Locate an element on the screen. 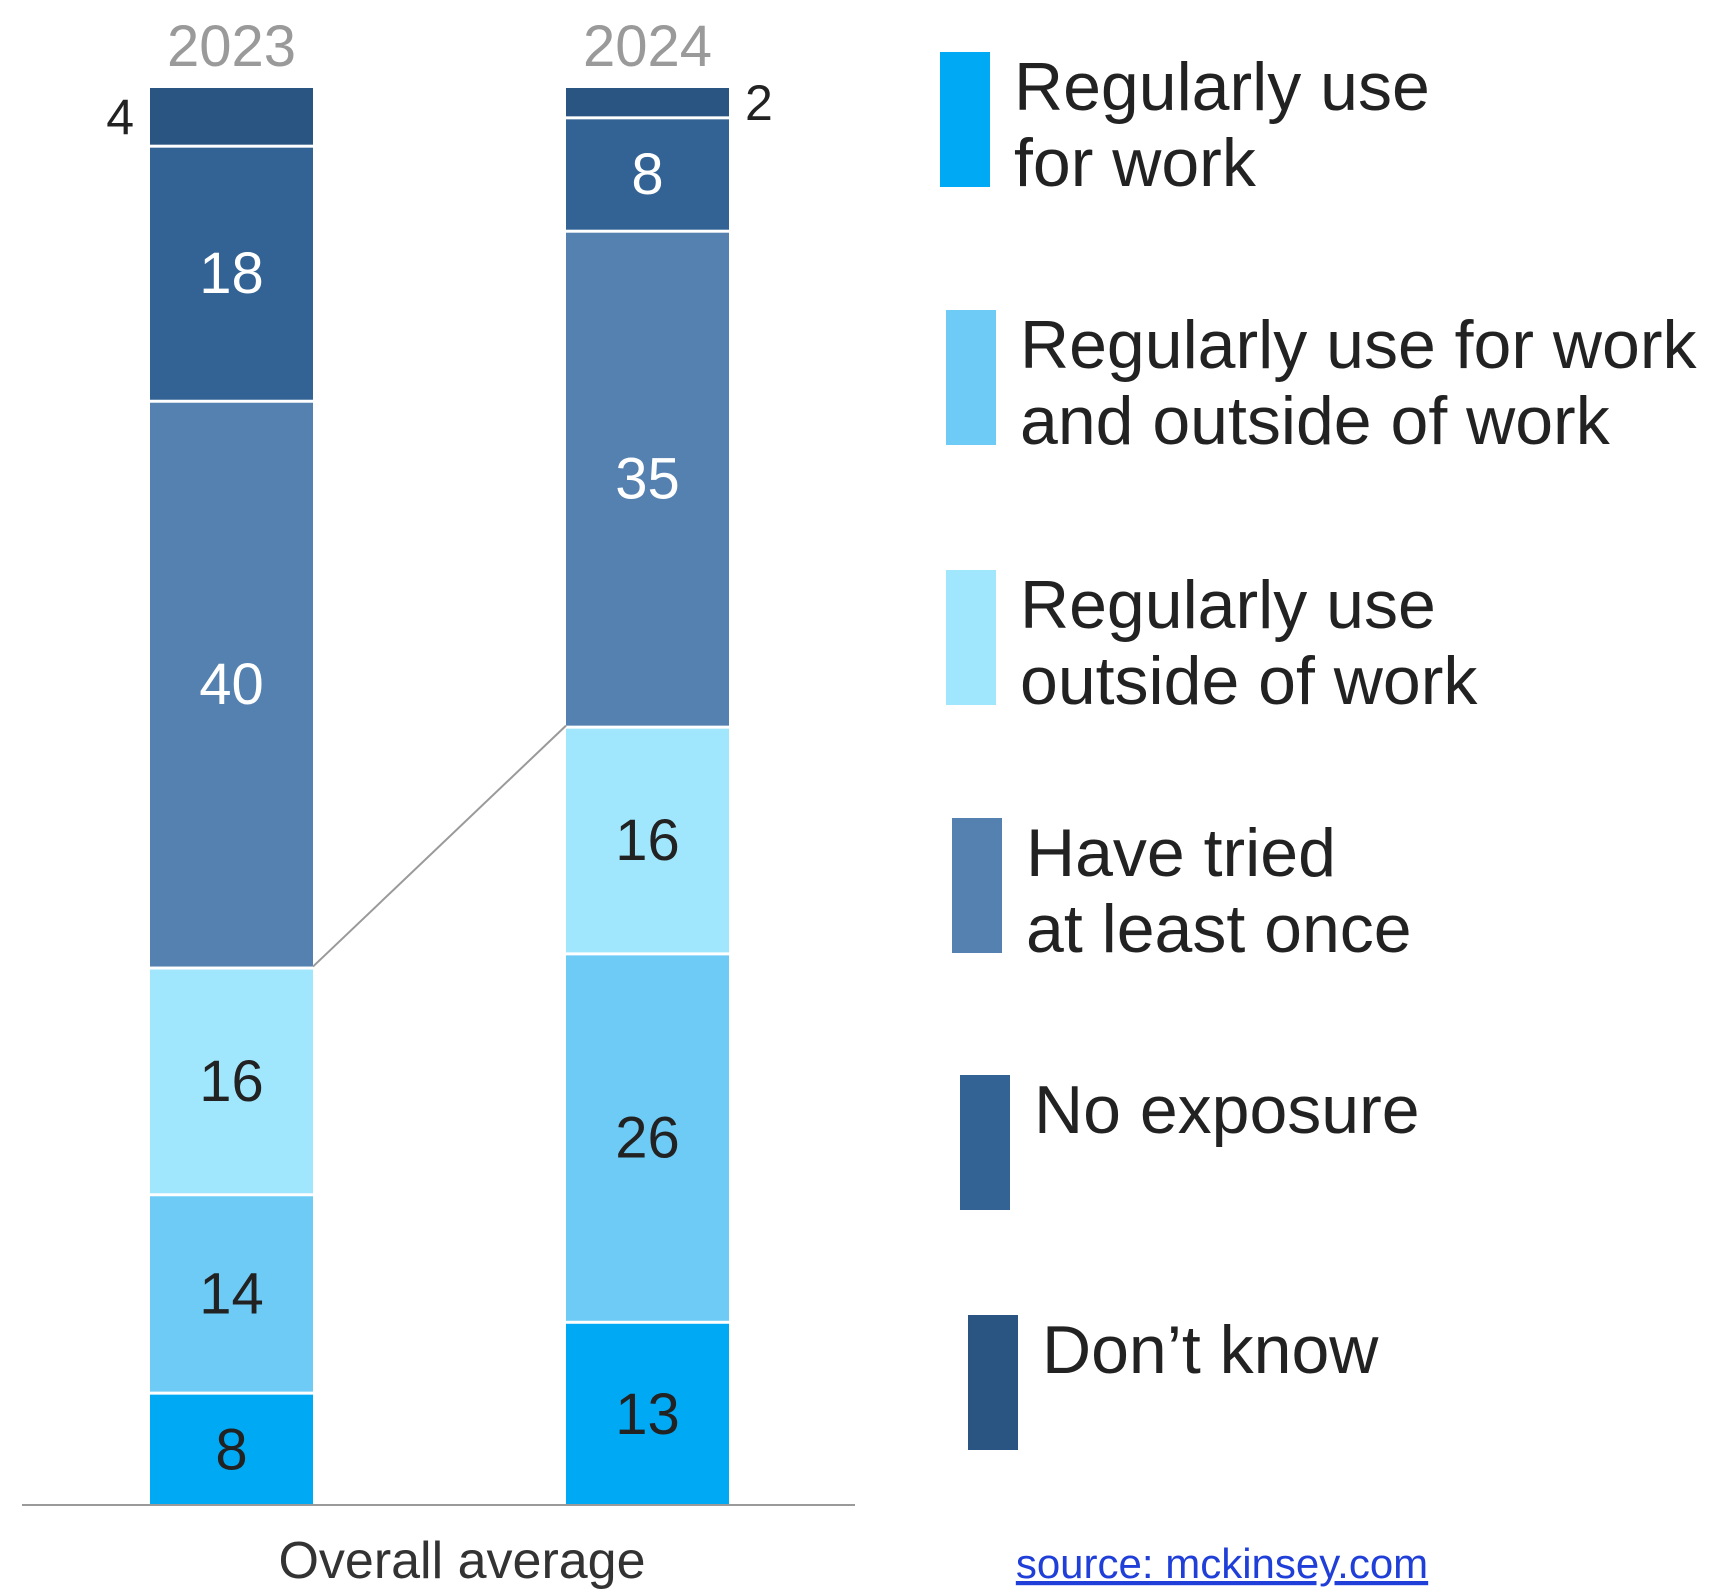  legend-swatch-don-t-know is located at coordinates (993, 1382).